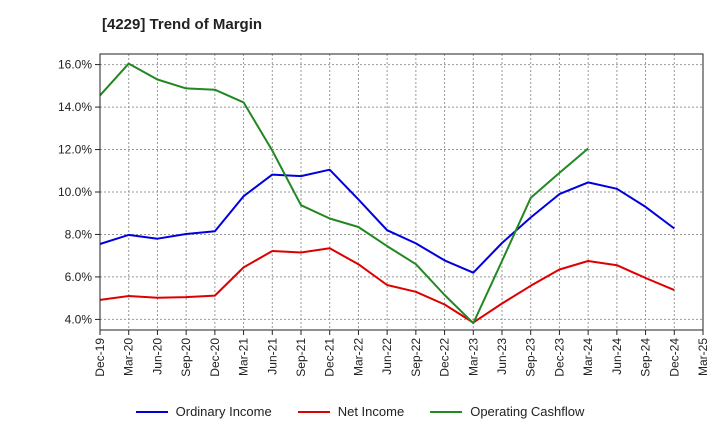 The image size is (720, 440). What do you see at coordinates (416, 357) in the screenshot?
I see `x-tick-label: Sep-22` at bounding box center [416, 357].